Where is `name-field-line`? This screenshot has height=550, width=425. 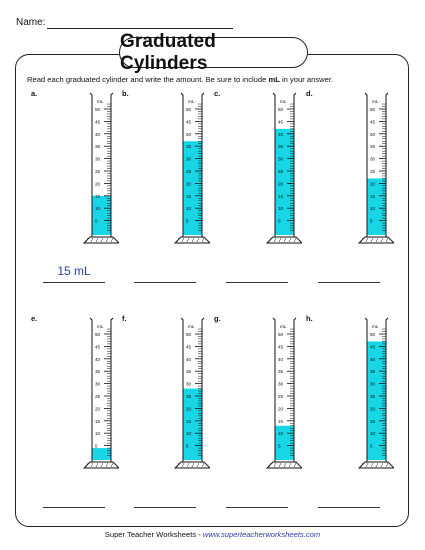
name-field-line is located at coordinates (140, 28).